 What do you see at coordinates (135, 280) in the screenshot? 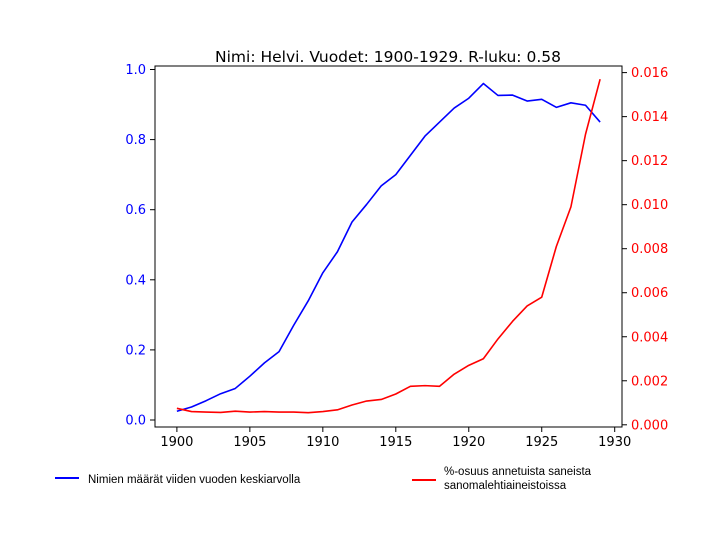
I see `y-left-tick-label: 0.4` at bounding box center [135, 280].